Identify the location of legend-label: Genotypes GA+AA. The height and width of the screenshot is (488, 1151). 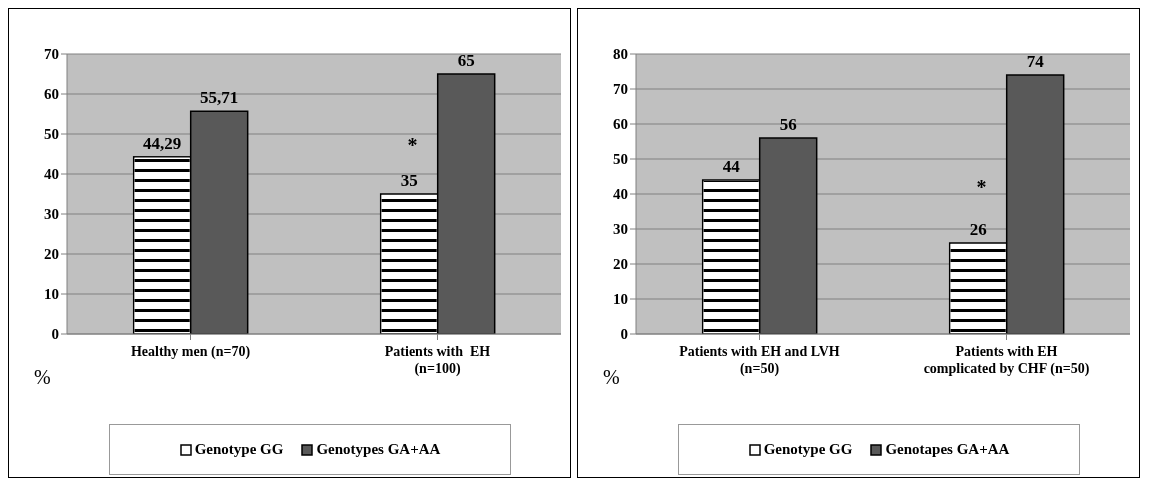
(378, 449).